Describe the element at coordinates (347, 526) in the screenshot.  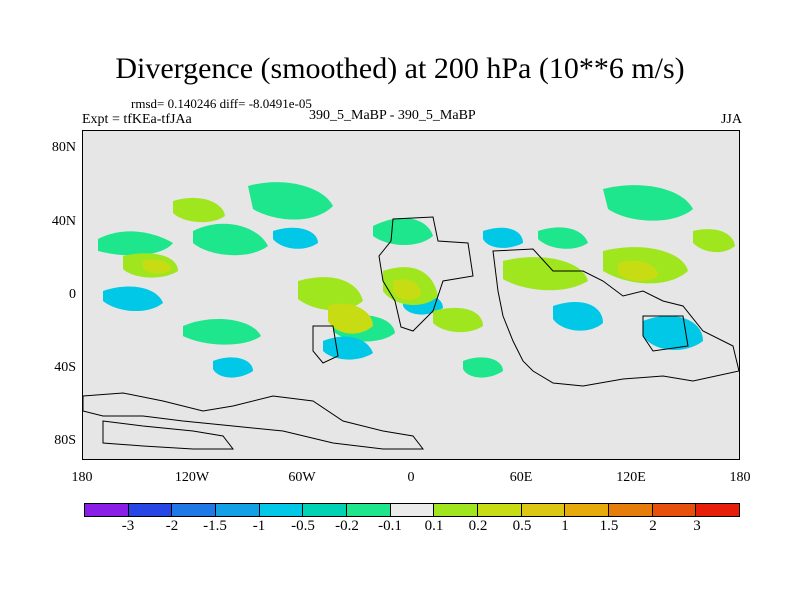
I see `colorbar-label: -0.2` at that location.